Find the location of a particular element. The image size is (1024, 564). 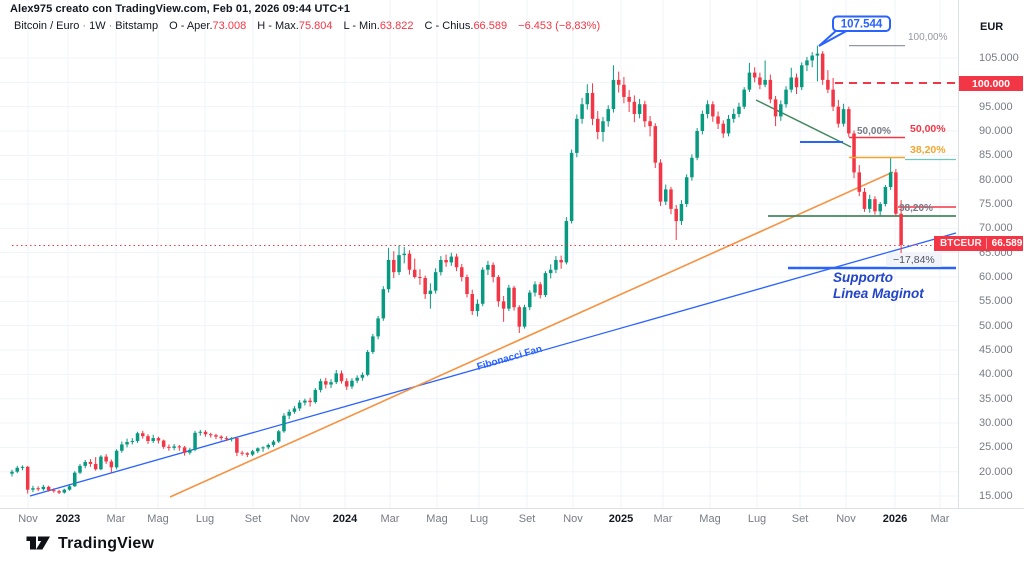

fibonacci-fan-label: Fibonacci Fan is located at coordinates (510, 358).